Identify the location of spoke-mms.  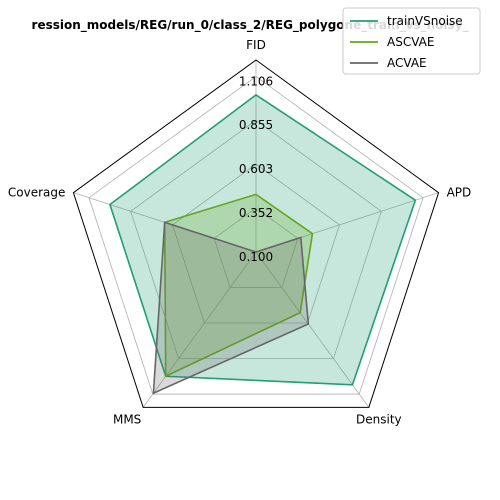
(199, 329).